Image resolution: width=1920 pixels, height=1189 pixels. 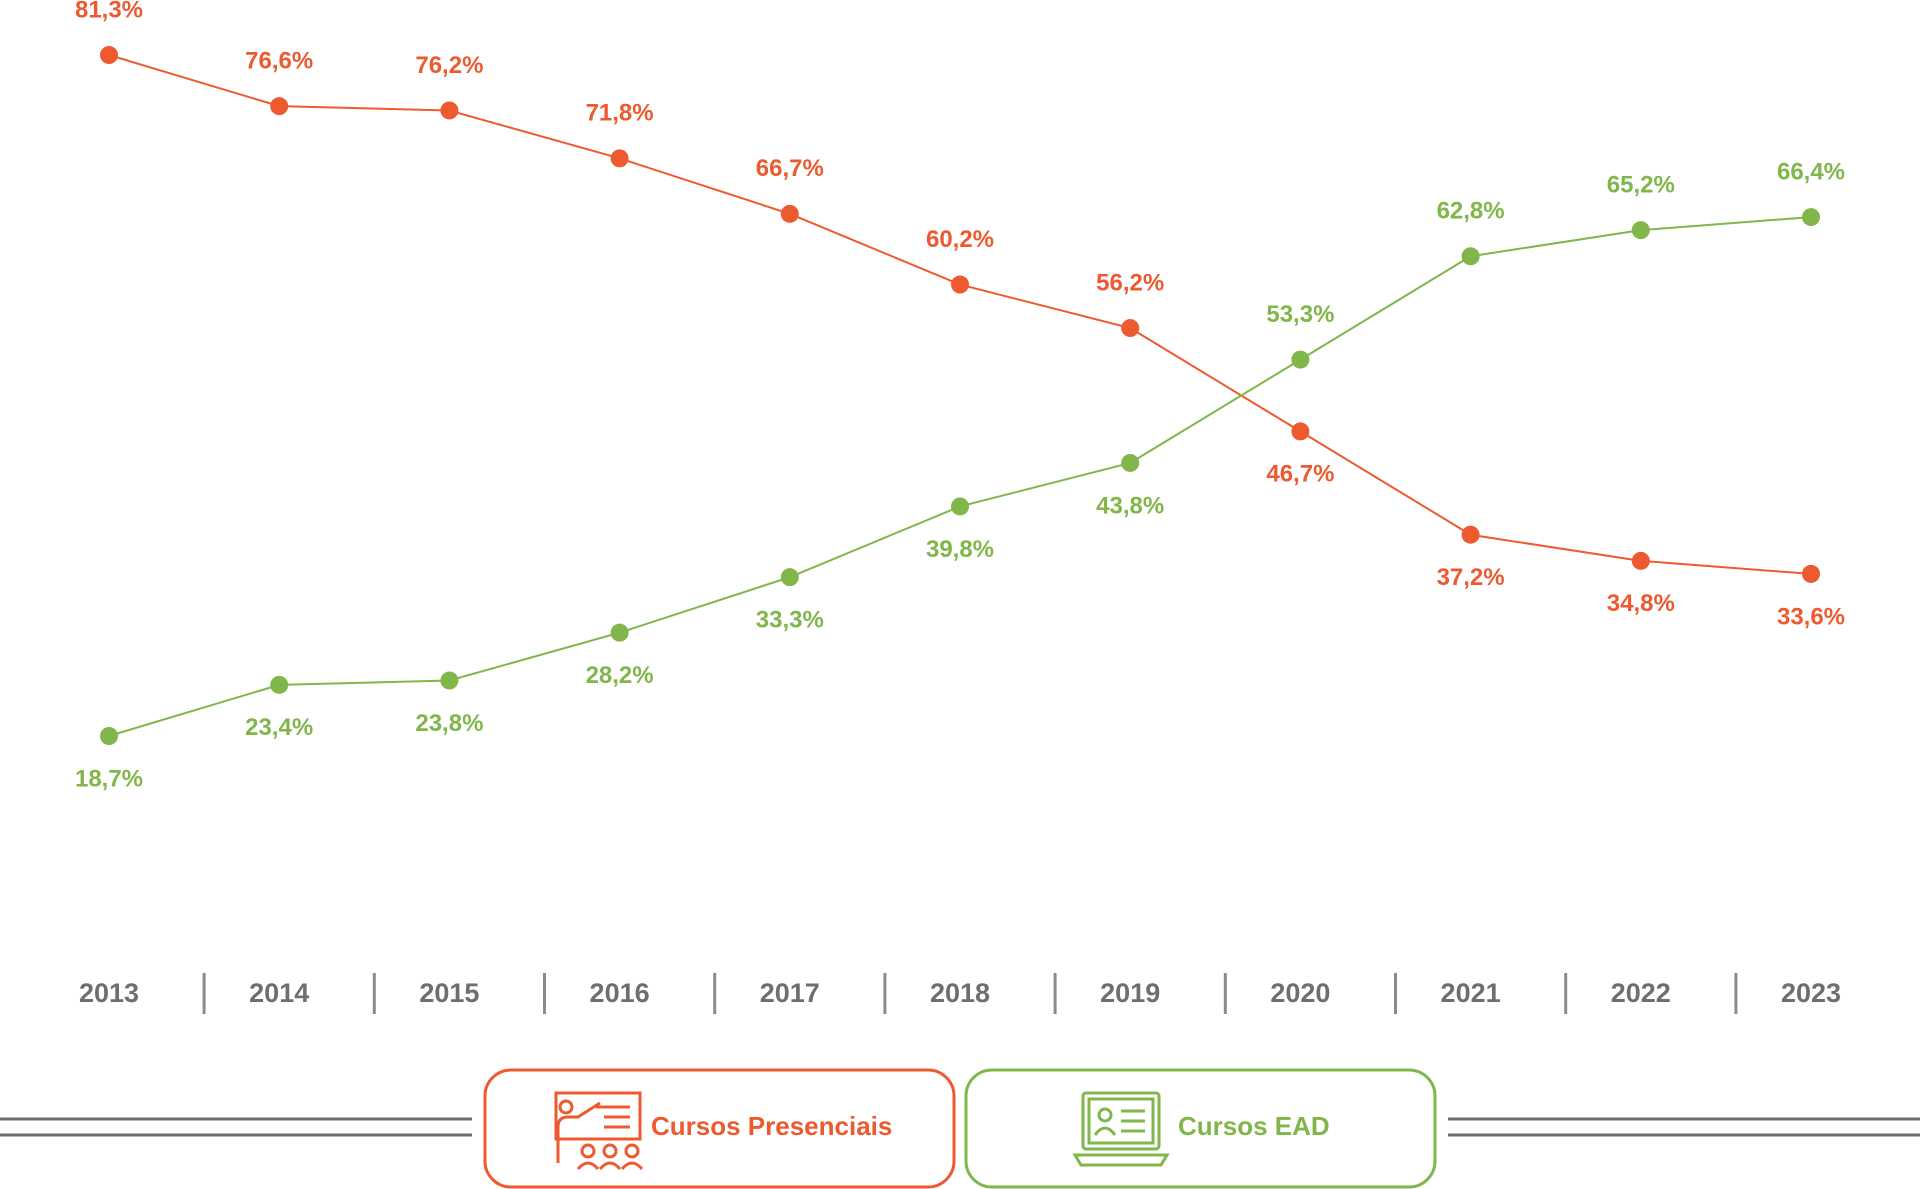 What do you see at coordinates (1254, 1126) in the screenshot?
I see `legend-label: Cursos EAD` at bounding box center [1254, 1126].